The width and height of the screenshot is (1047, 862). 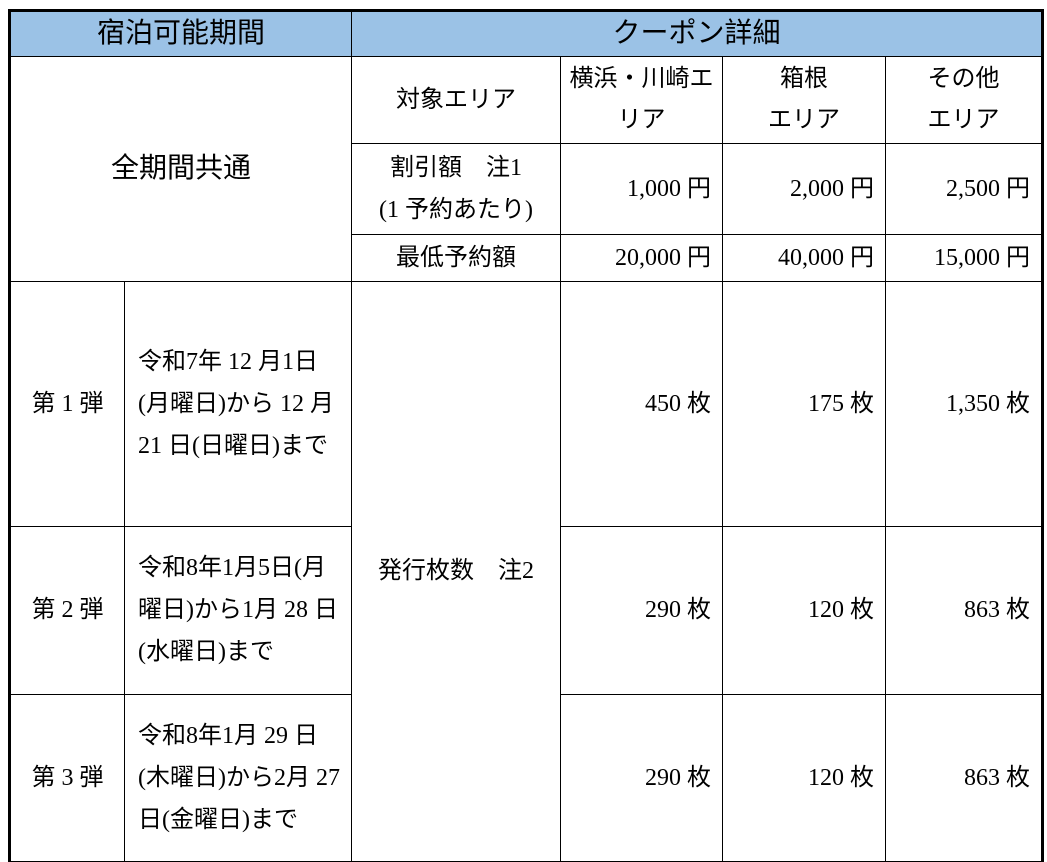 I want to click on round-3-name-cell: 第 3 弾, so click(x=67, y=777).